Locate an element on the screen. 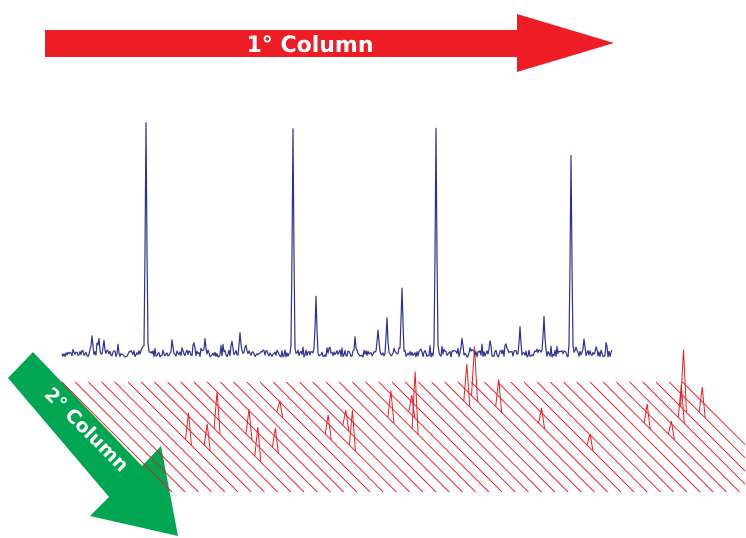 This screenshot has width=746, height=538. primary-column-arrow: 1° Column is located at coordinates (329, 43).